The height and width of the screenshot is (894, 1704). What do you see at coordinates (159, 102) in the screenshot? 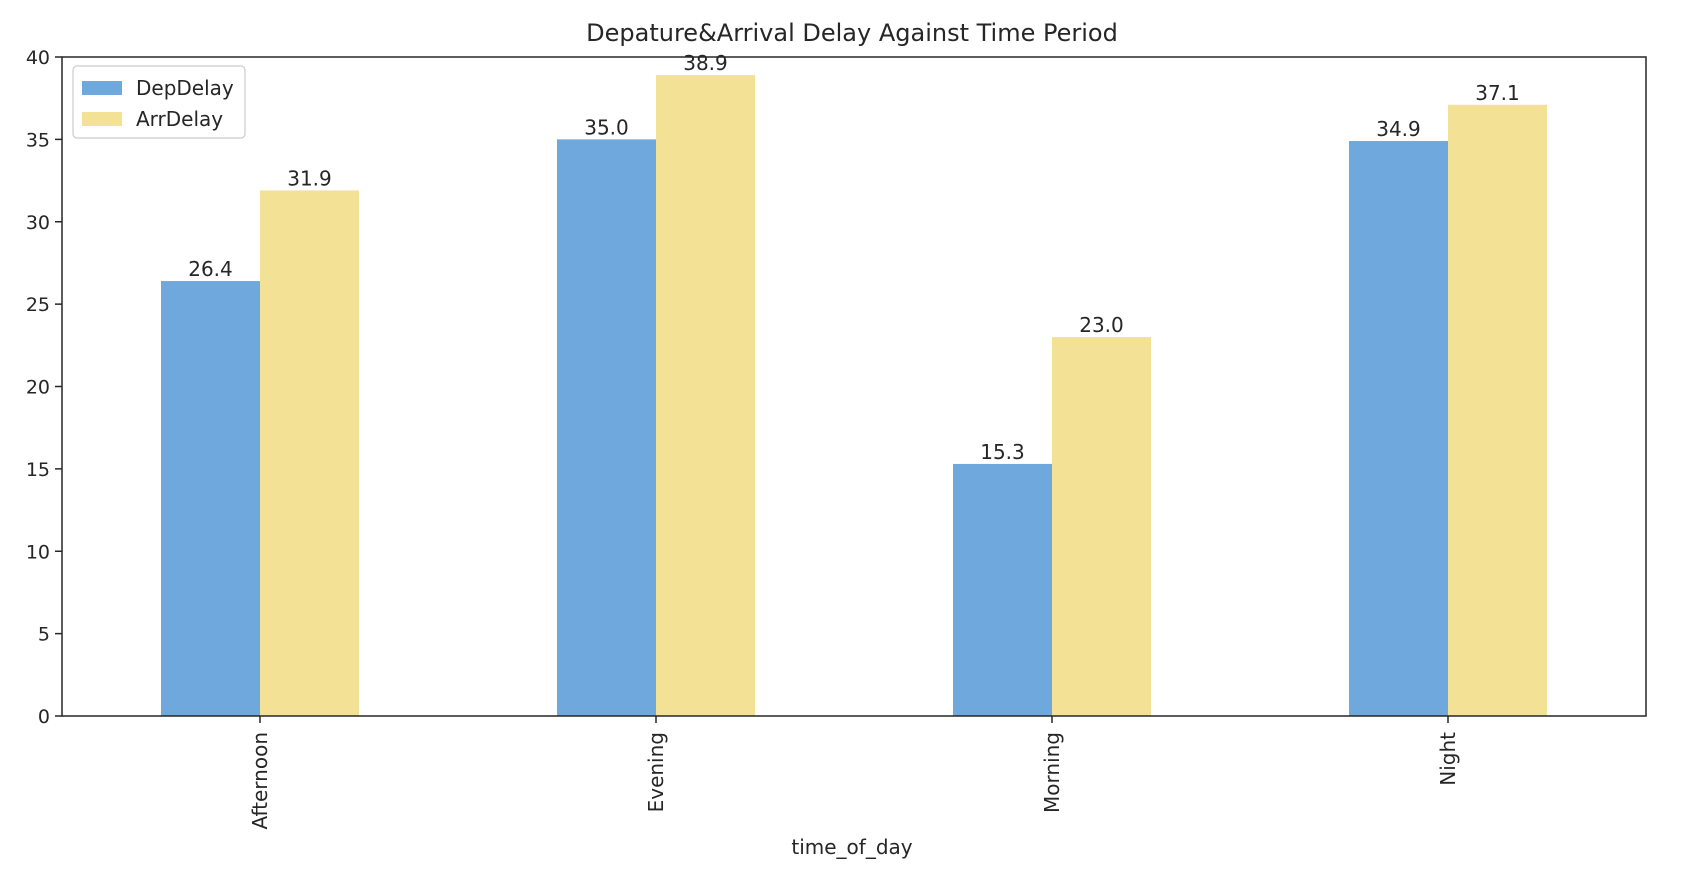
I see `legend: DepDelay ArrDelay` at bounding box center [159, 102].